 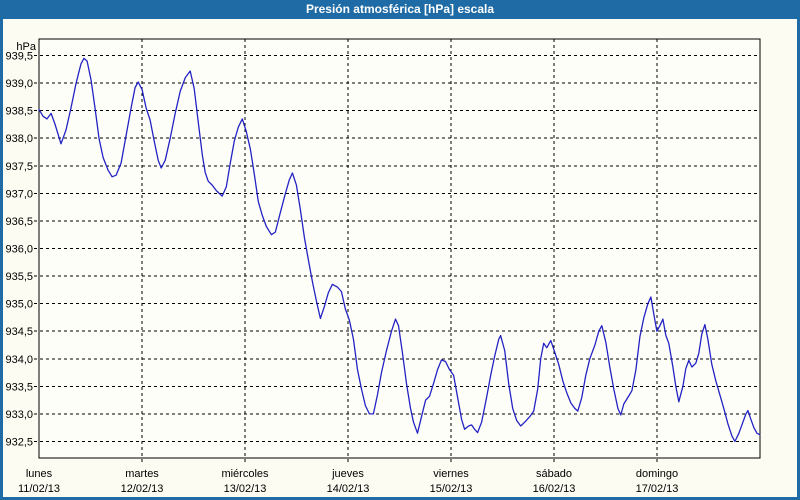 I want to click on y-tick-label: 936,0, so click(x=19, y=250).